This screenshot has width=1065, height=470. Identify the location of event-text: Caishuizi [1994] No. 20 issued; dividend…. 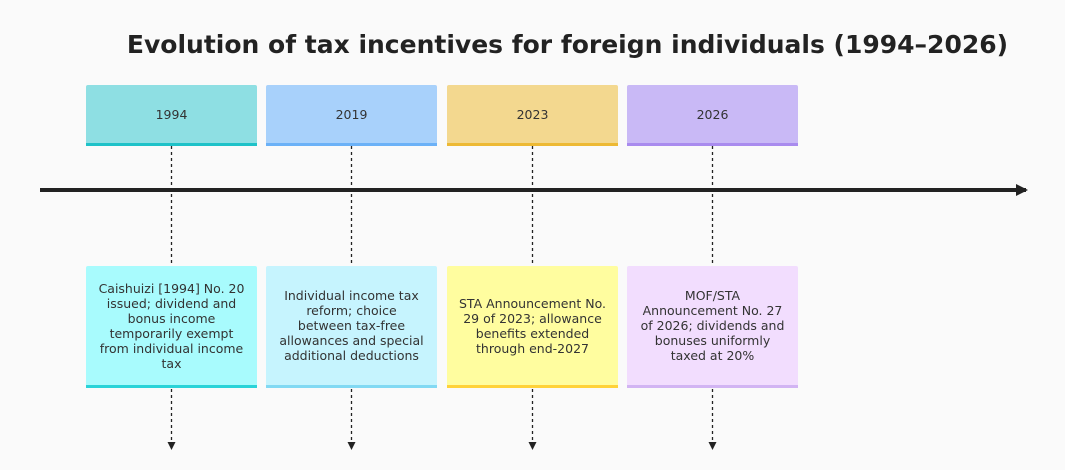
(171, 325).